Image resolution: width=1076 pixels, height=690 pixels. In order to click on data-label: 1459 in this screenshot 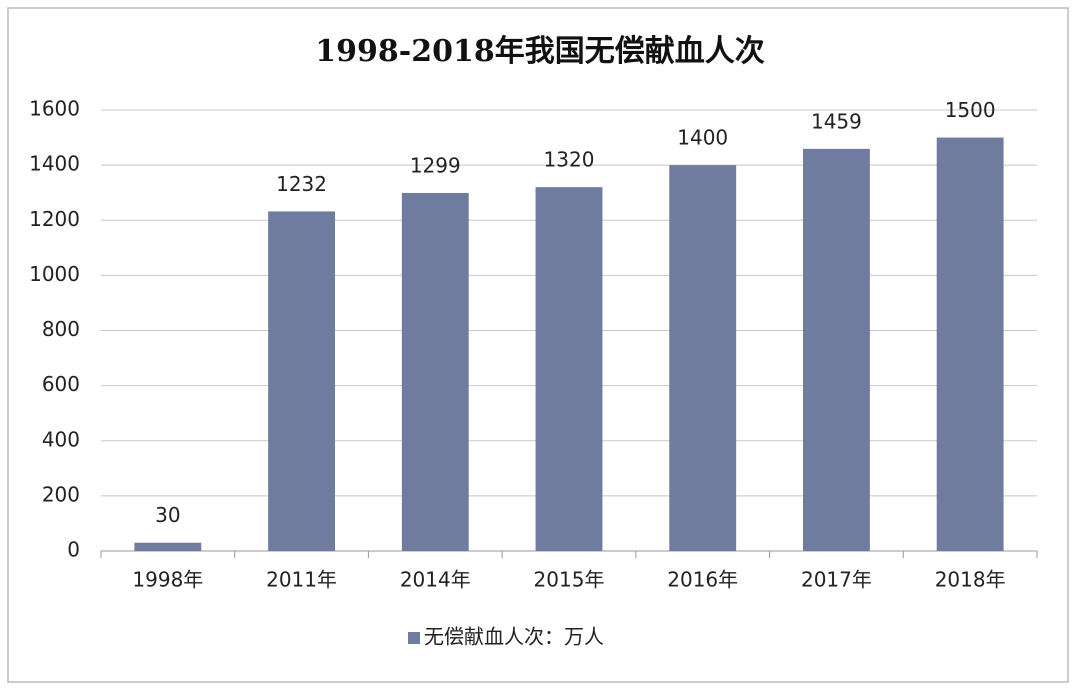, I will do `click(836, 121)`.